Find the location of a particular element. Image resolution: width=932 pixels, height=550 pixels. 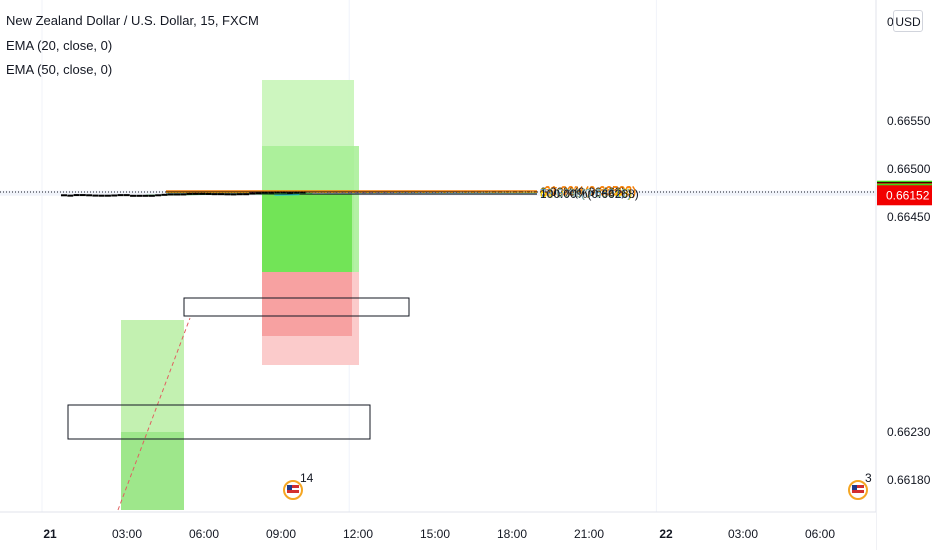

demand-zone-box is located at coordinates (219, 422).